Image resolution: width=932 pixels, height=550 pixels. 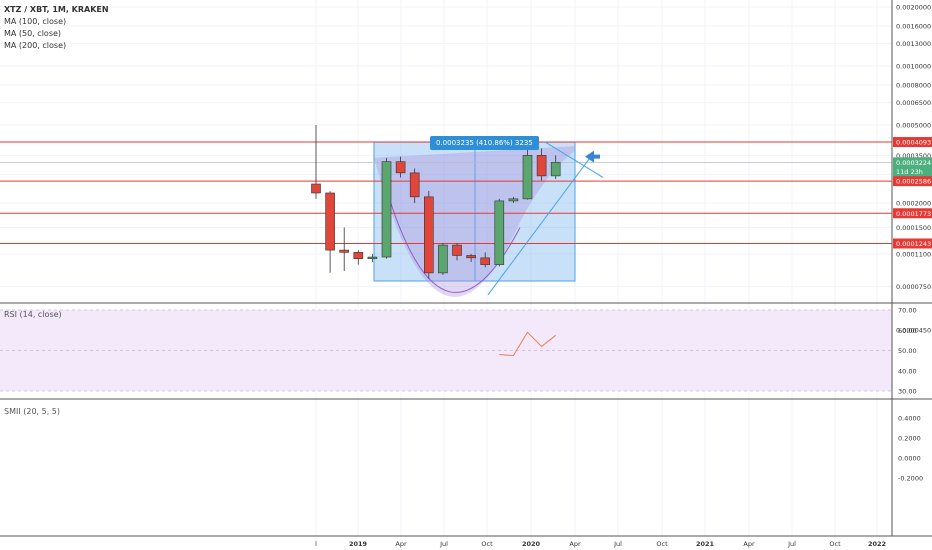 I want to click on price-tag-label: 0.0001243, so click(x=913, y=244).